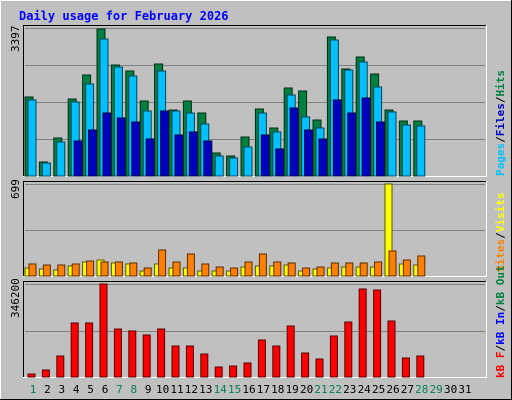 The width and height of the screenshot is (512, 400). What do you see at coordinates (500, 285) in the screenshot?
I see `legend-kb-out: kB Out` at bounding box center [500, 285].